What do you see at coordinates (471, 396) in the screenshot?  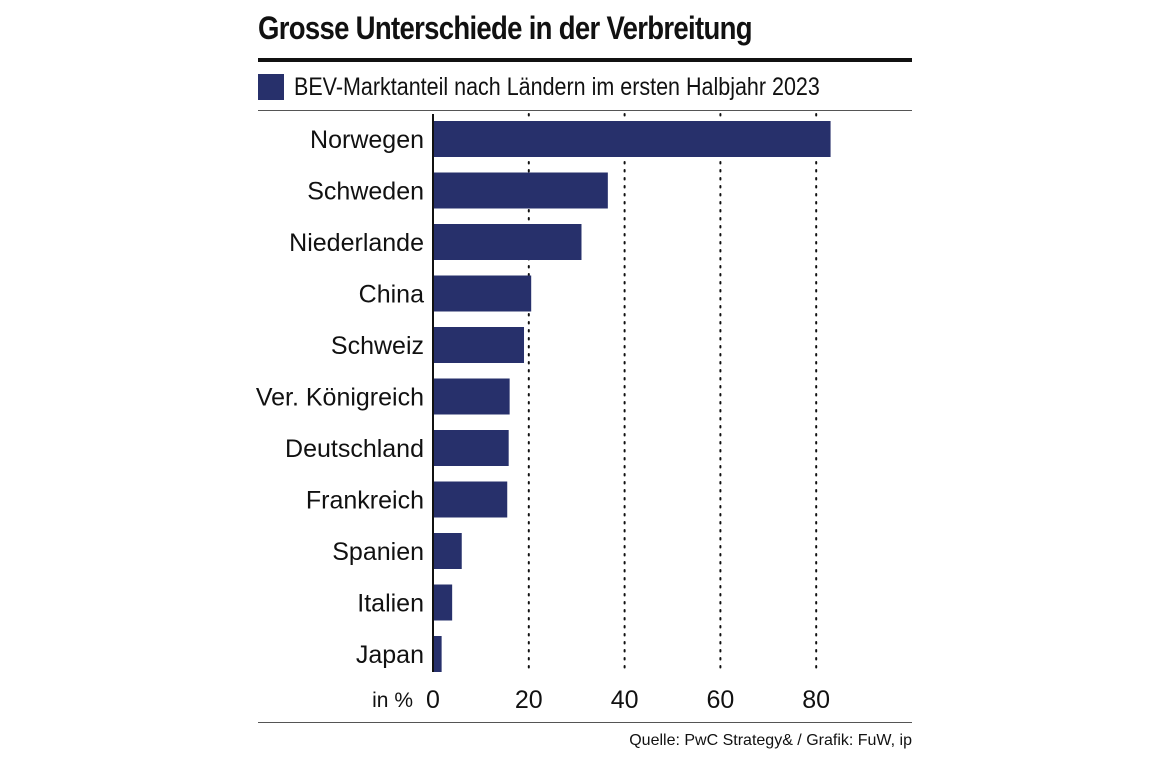 I see `bar-ver-k-nigreich` at bounding box center [471, 396].